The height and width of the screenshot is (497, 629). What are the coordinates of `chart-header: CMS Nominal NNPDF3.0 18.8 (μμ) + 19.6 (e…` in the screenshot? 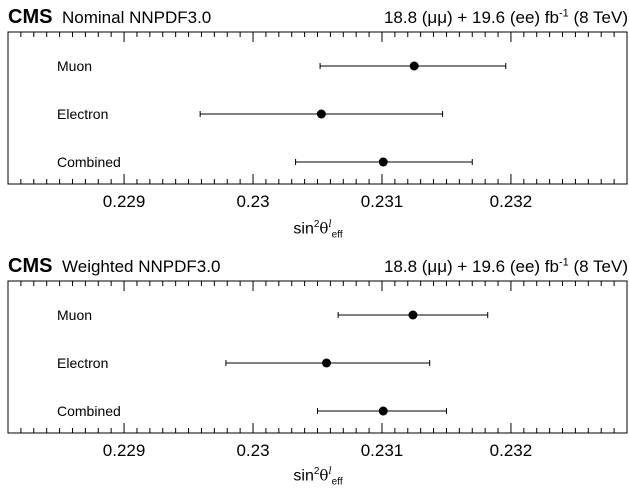 It's located at (318, 17).